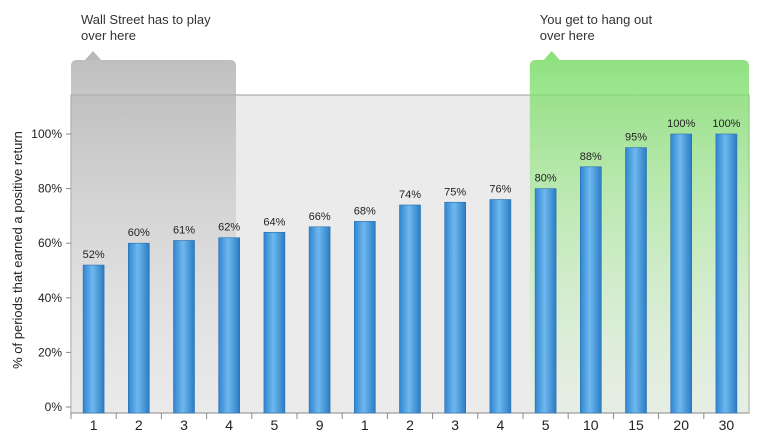  I want to click on data-label: 68%, so click(365, 211).